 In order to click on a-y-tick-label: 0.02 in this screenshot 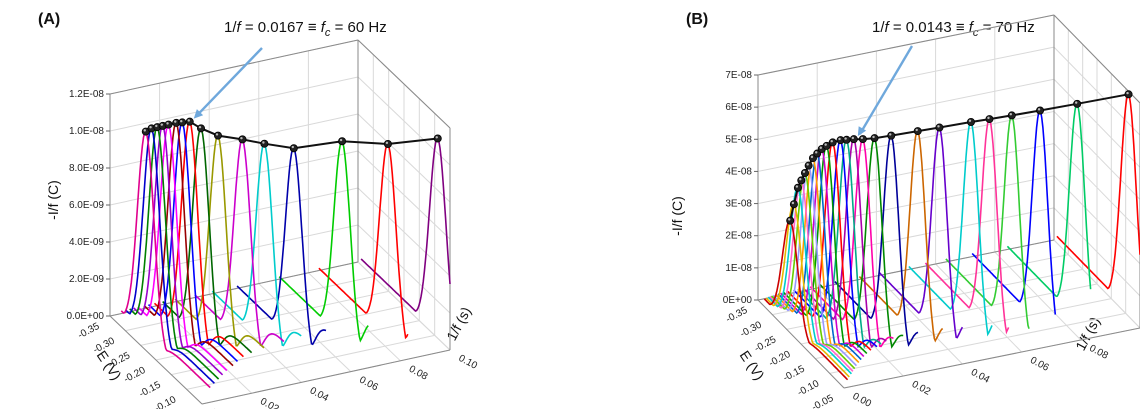, I will do `click(269, 402)`.